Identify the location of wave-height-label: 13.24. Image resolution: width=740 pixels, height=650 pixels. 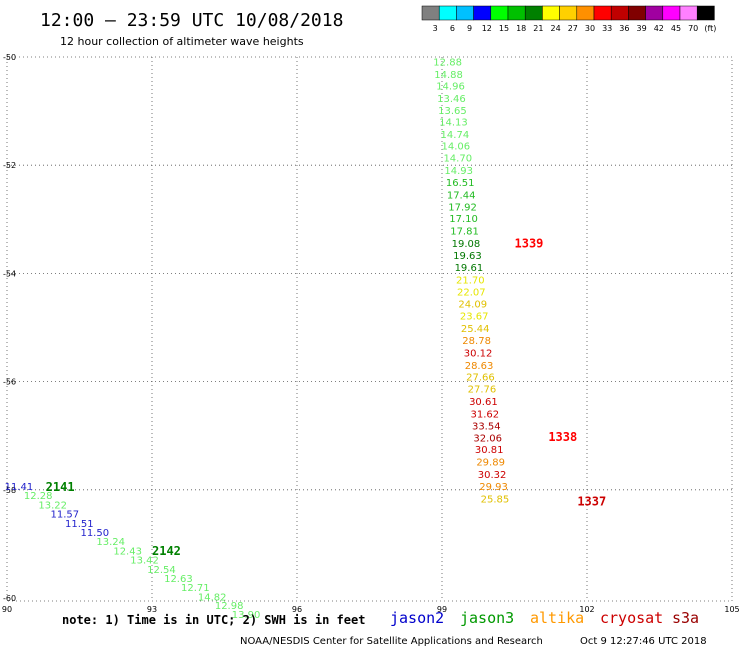
(110, 542).